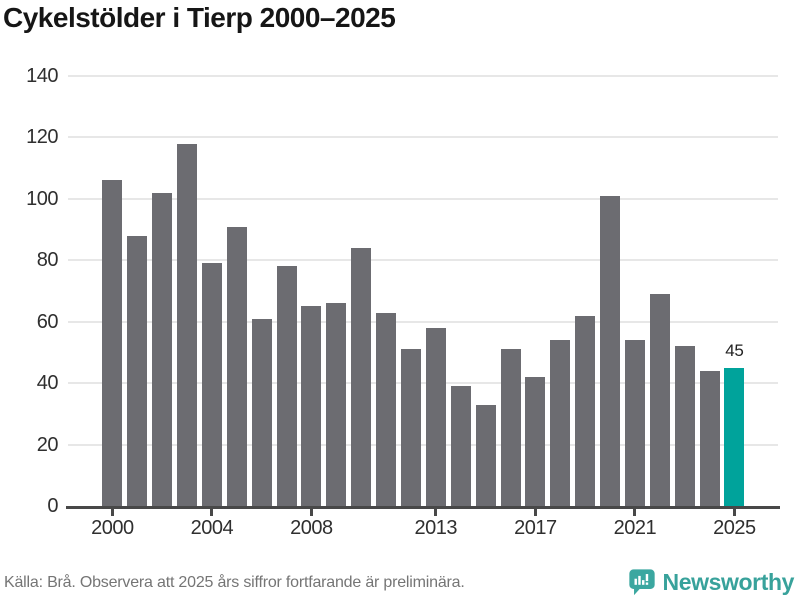  Describe the element at coordinates (52, 506) in the screenshot. I see `y-axis-label: 0` at that location.